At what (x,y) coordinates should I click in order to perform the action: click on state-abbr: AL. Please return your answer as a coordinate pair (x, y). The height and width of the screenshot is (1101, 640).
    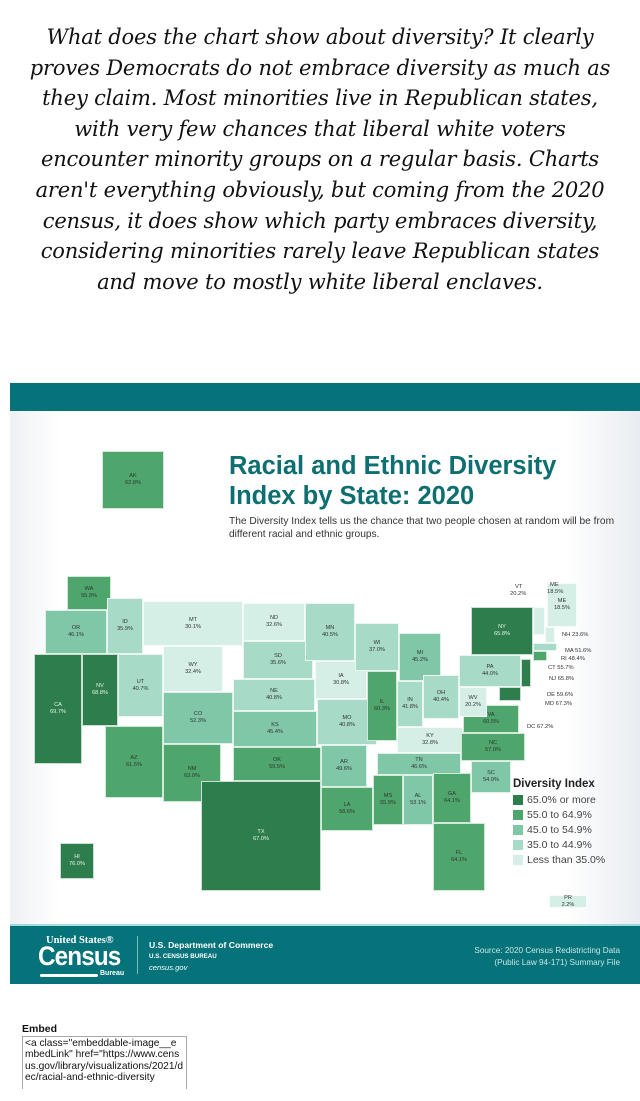
    Looking at the image, I should click on (418, 796).